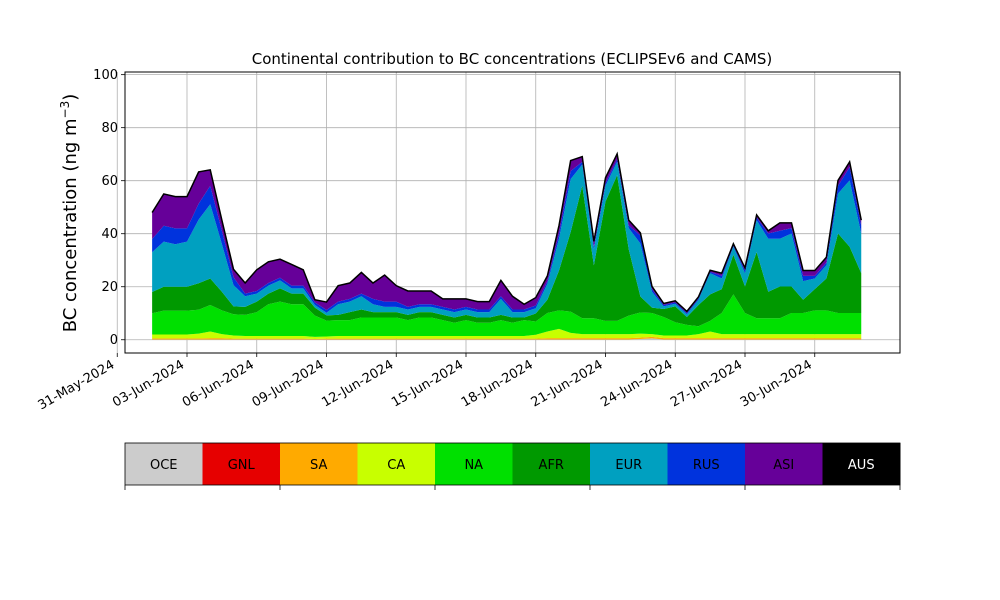 The image size is (1000, 600). I want to click on legend-label-ca: CA, so click(396, 465).